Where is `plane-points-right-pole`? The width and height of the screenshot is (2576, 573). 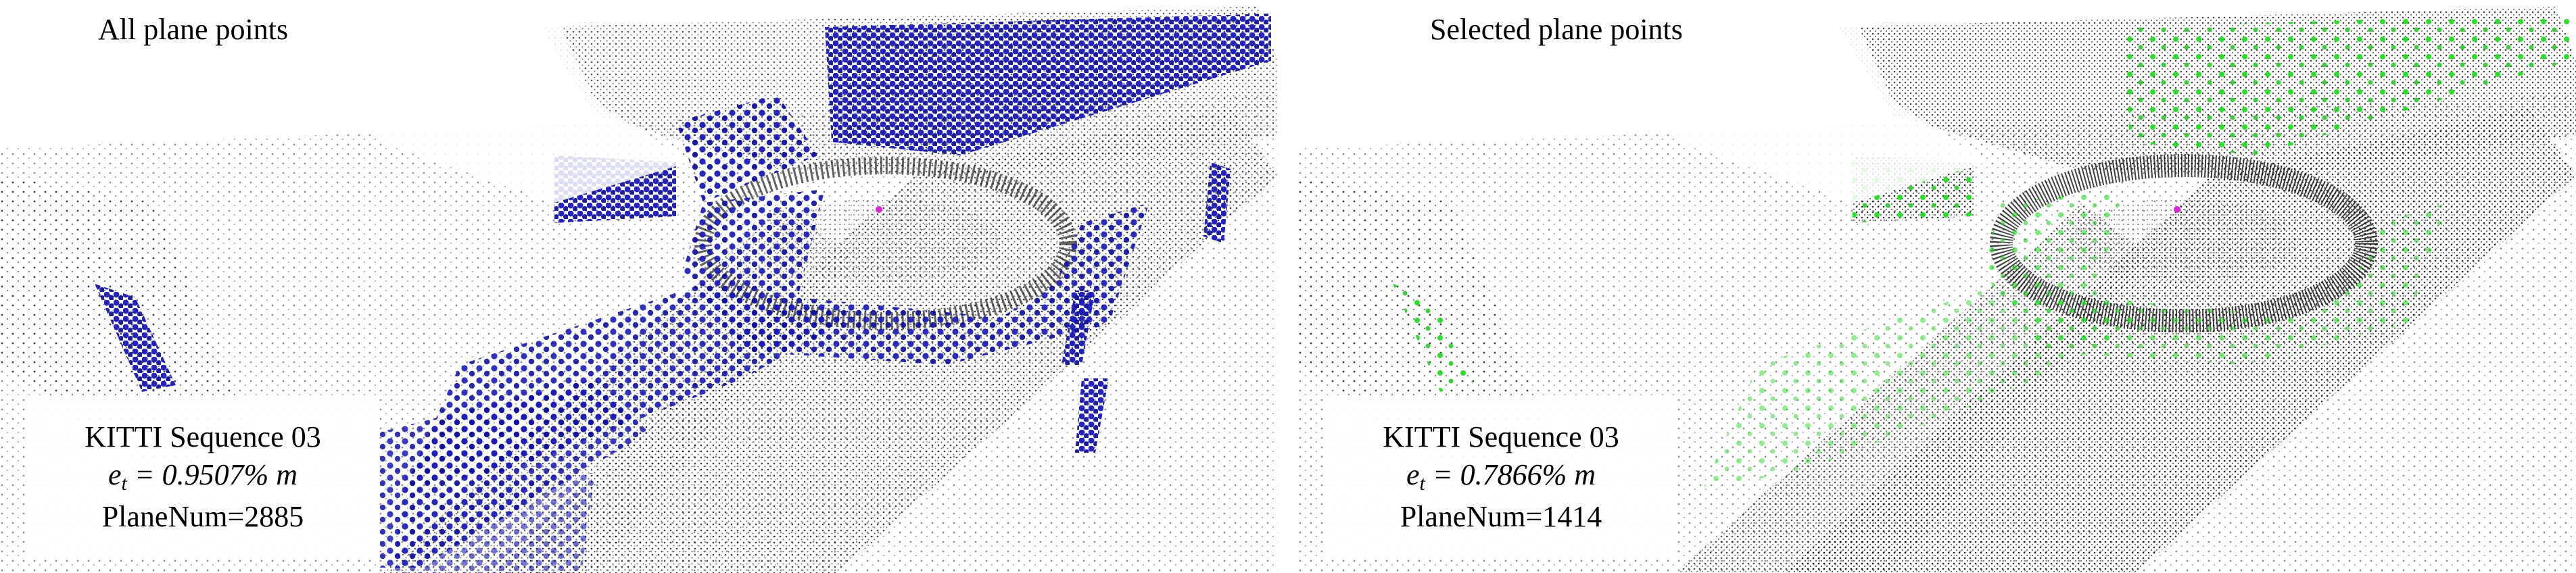 plane-points-right-pole is located at coordinates (1217, 202).